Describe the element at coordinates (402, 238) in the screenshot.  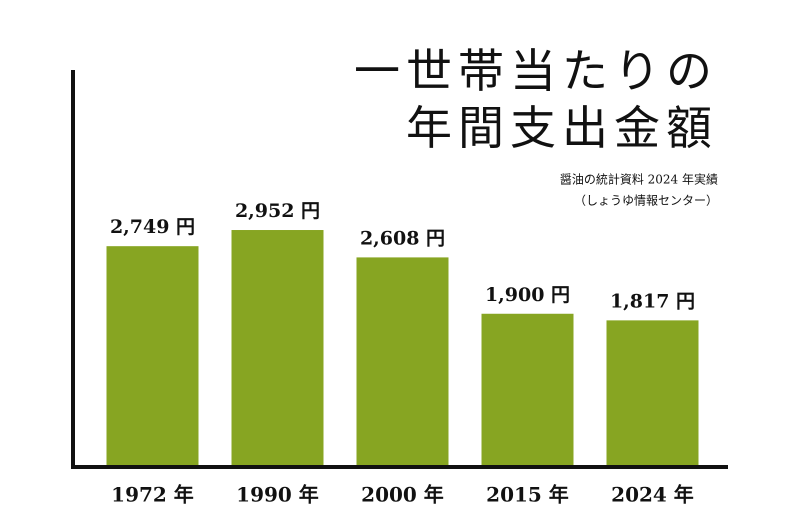
I see `value-label: 2,608 円` at that location.